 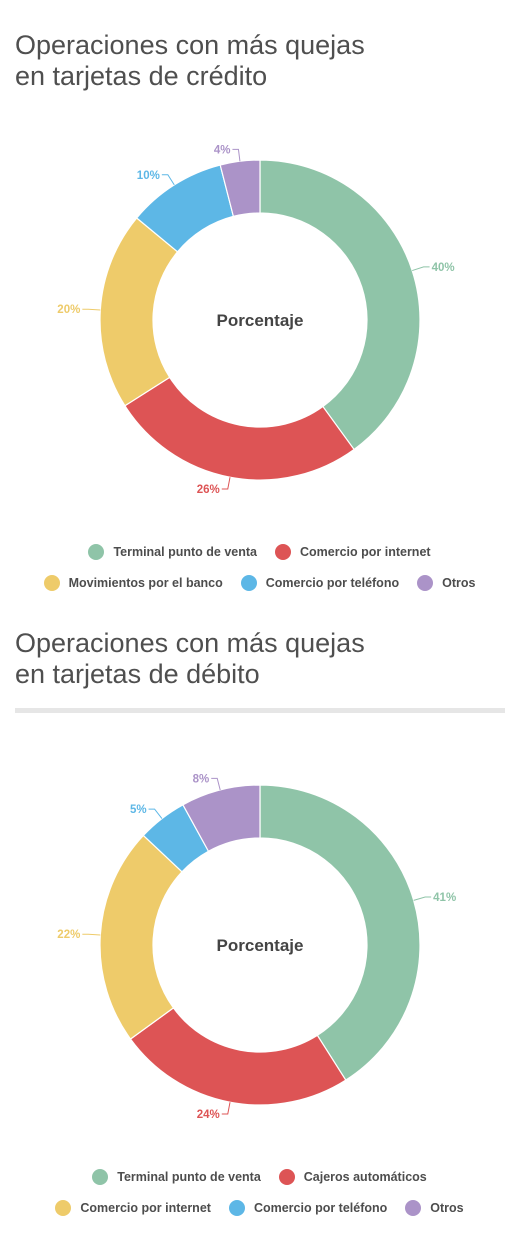 What do you see at coordinates (443, 268) in the screenshot?
I see `slice-value-label: 40%` at bounding box center [443, 268].